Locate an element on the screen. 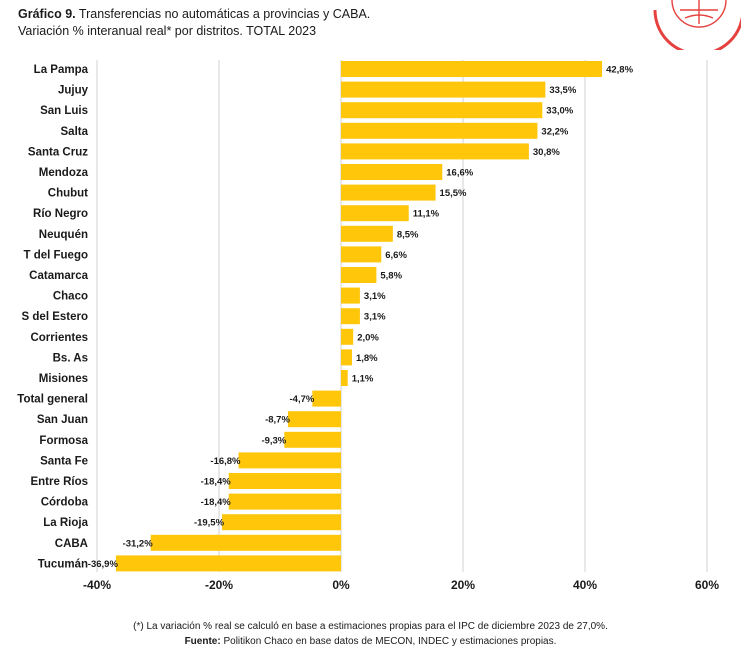  x-tick-label: -40% is located at coordinates (97, 585).